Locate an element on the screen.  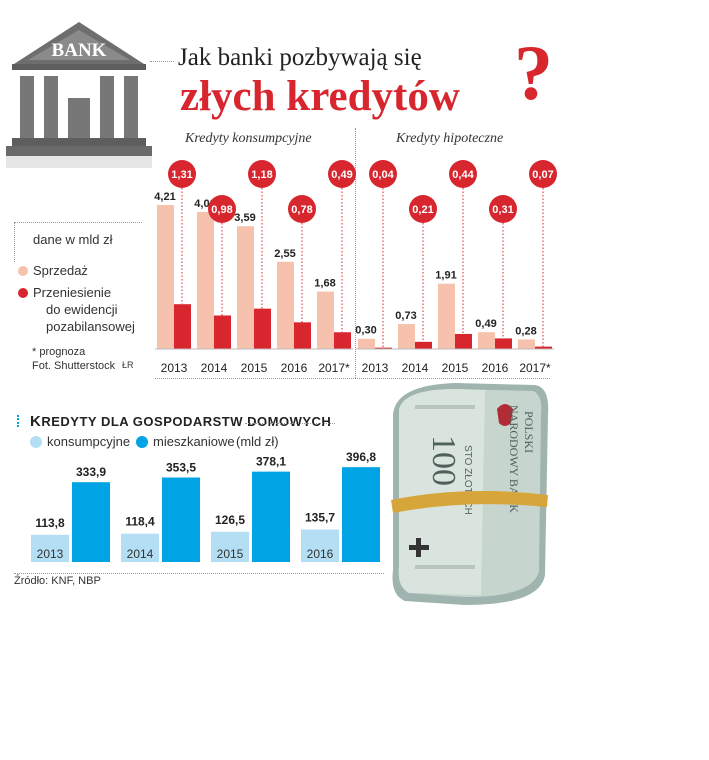
mortgage-year-label-3: 2016 is located at coordinates (495, 368).